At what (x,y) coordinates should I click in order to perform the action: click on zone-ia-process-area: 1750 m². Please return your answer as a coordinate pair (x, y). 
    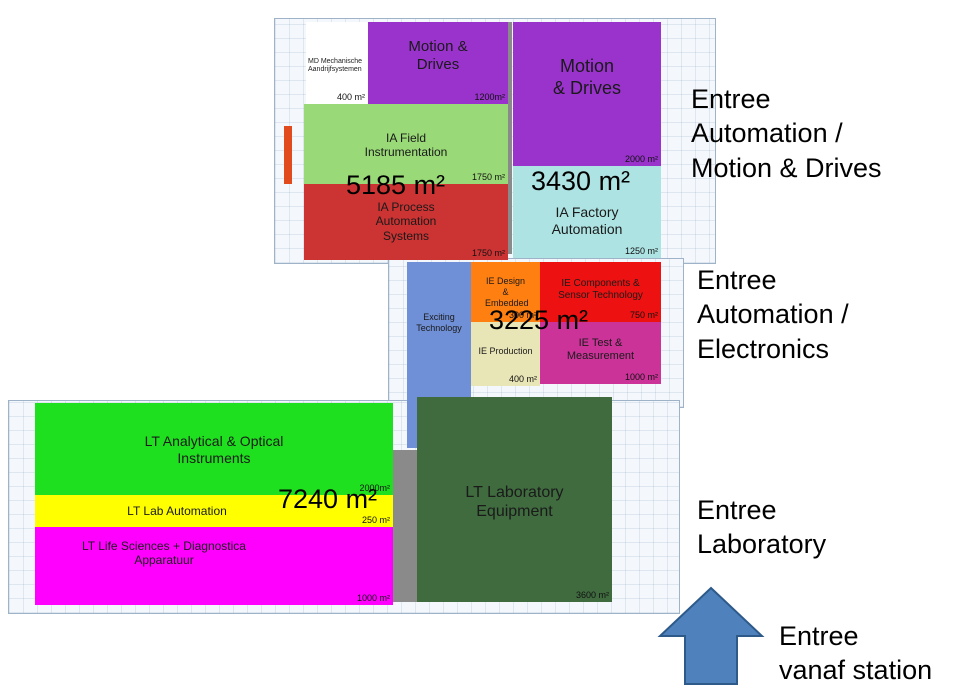
    Looking at the image, I should click on (488, 253).